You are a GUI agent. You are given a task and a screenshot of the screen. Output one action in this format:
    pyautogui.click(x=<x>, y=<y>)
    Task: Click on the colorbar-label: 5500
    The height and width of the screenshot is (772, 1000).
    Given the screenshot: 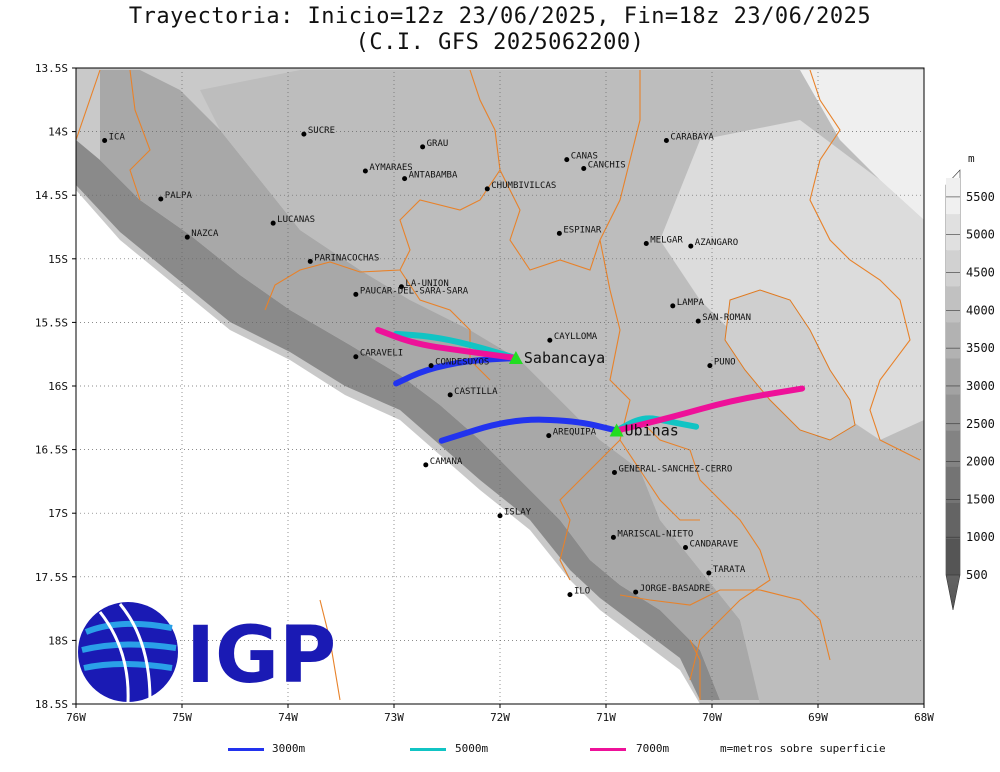 What is the action you would take?
    pyautogui.click(x=980, y=197)
    